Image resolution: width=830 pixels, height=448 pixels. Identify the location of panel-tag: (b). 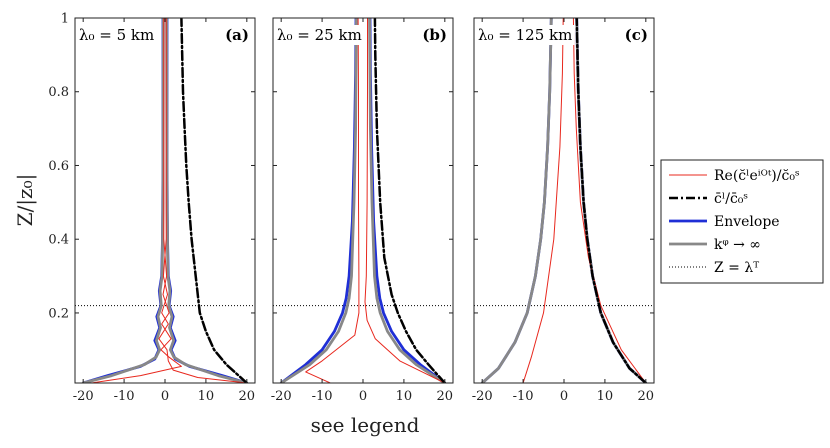
(434, 35).